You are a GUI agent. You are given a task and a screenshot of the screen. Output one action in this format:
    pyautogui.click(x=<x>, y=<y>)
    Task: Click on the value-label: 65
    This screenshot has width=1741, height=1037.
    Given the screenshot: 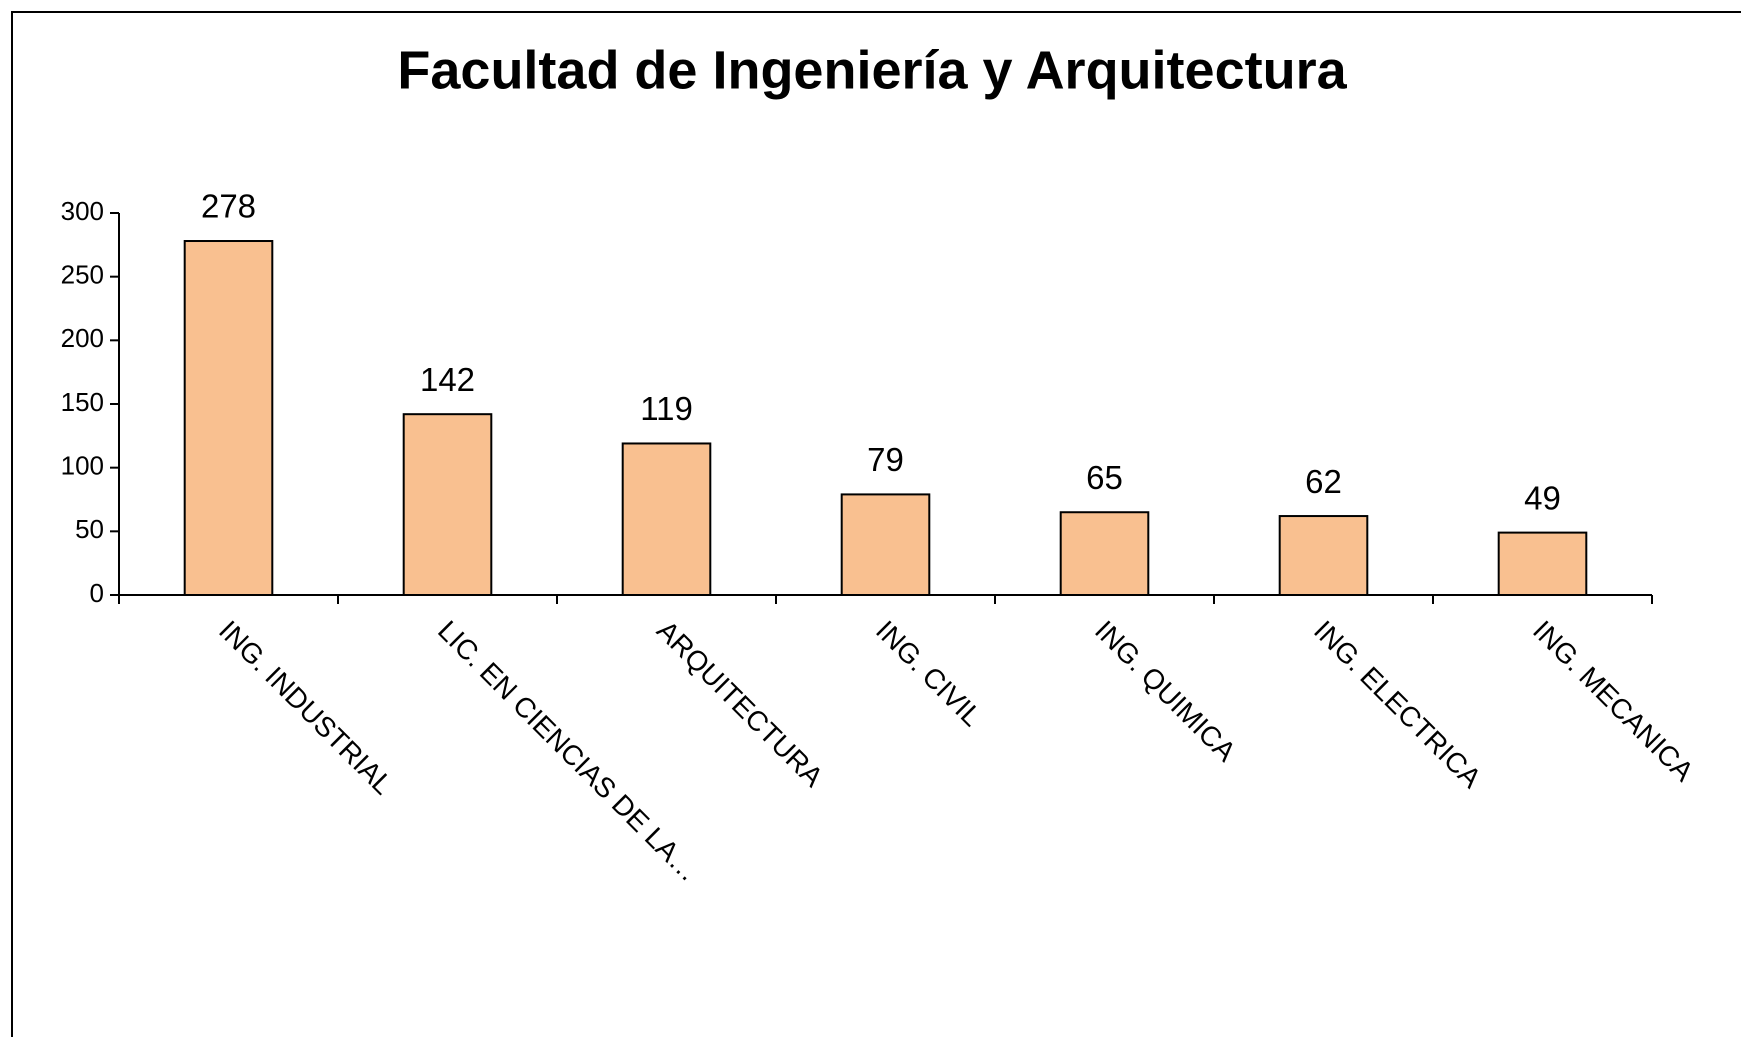 What is the action you would take?
    pyautogui.click(x=1104, y=477)
    